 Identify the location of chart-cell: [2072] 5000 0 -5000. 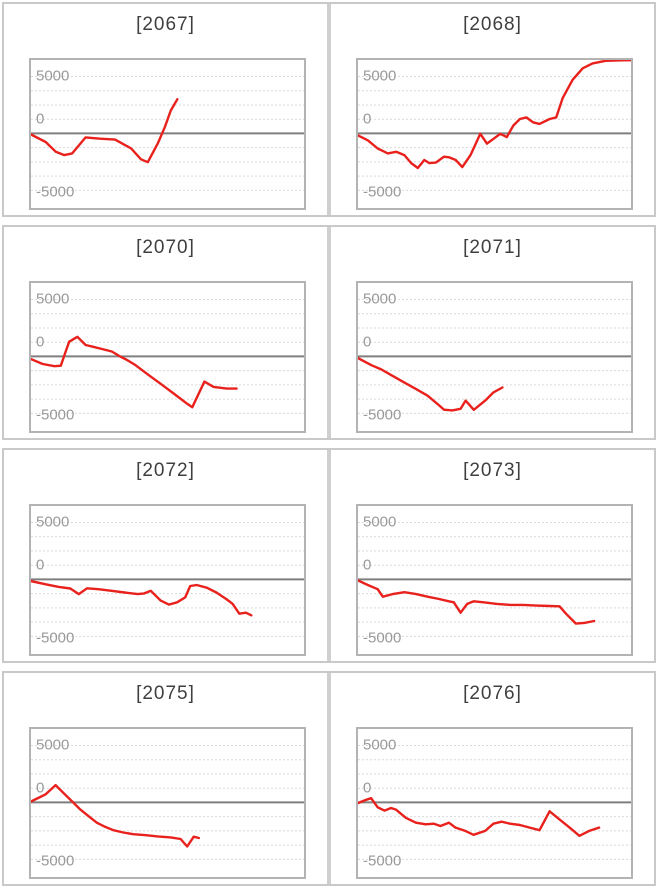
(165, 555).